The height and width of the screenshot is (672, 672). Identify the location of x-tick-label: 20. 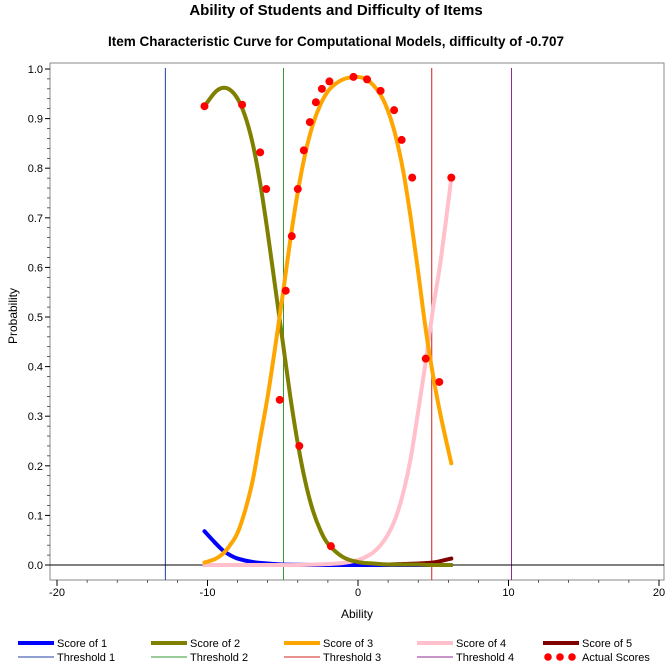
(659, 593).